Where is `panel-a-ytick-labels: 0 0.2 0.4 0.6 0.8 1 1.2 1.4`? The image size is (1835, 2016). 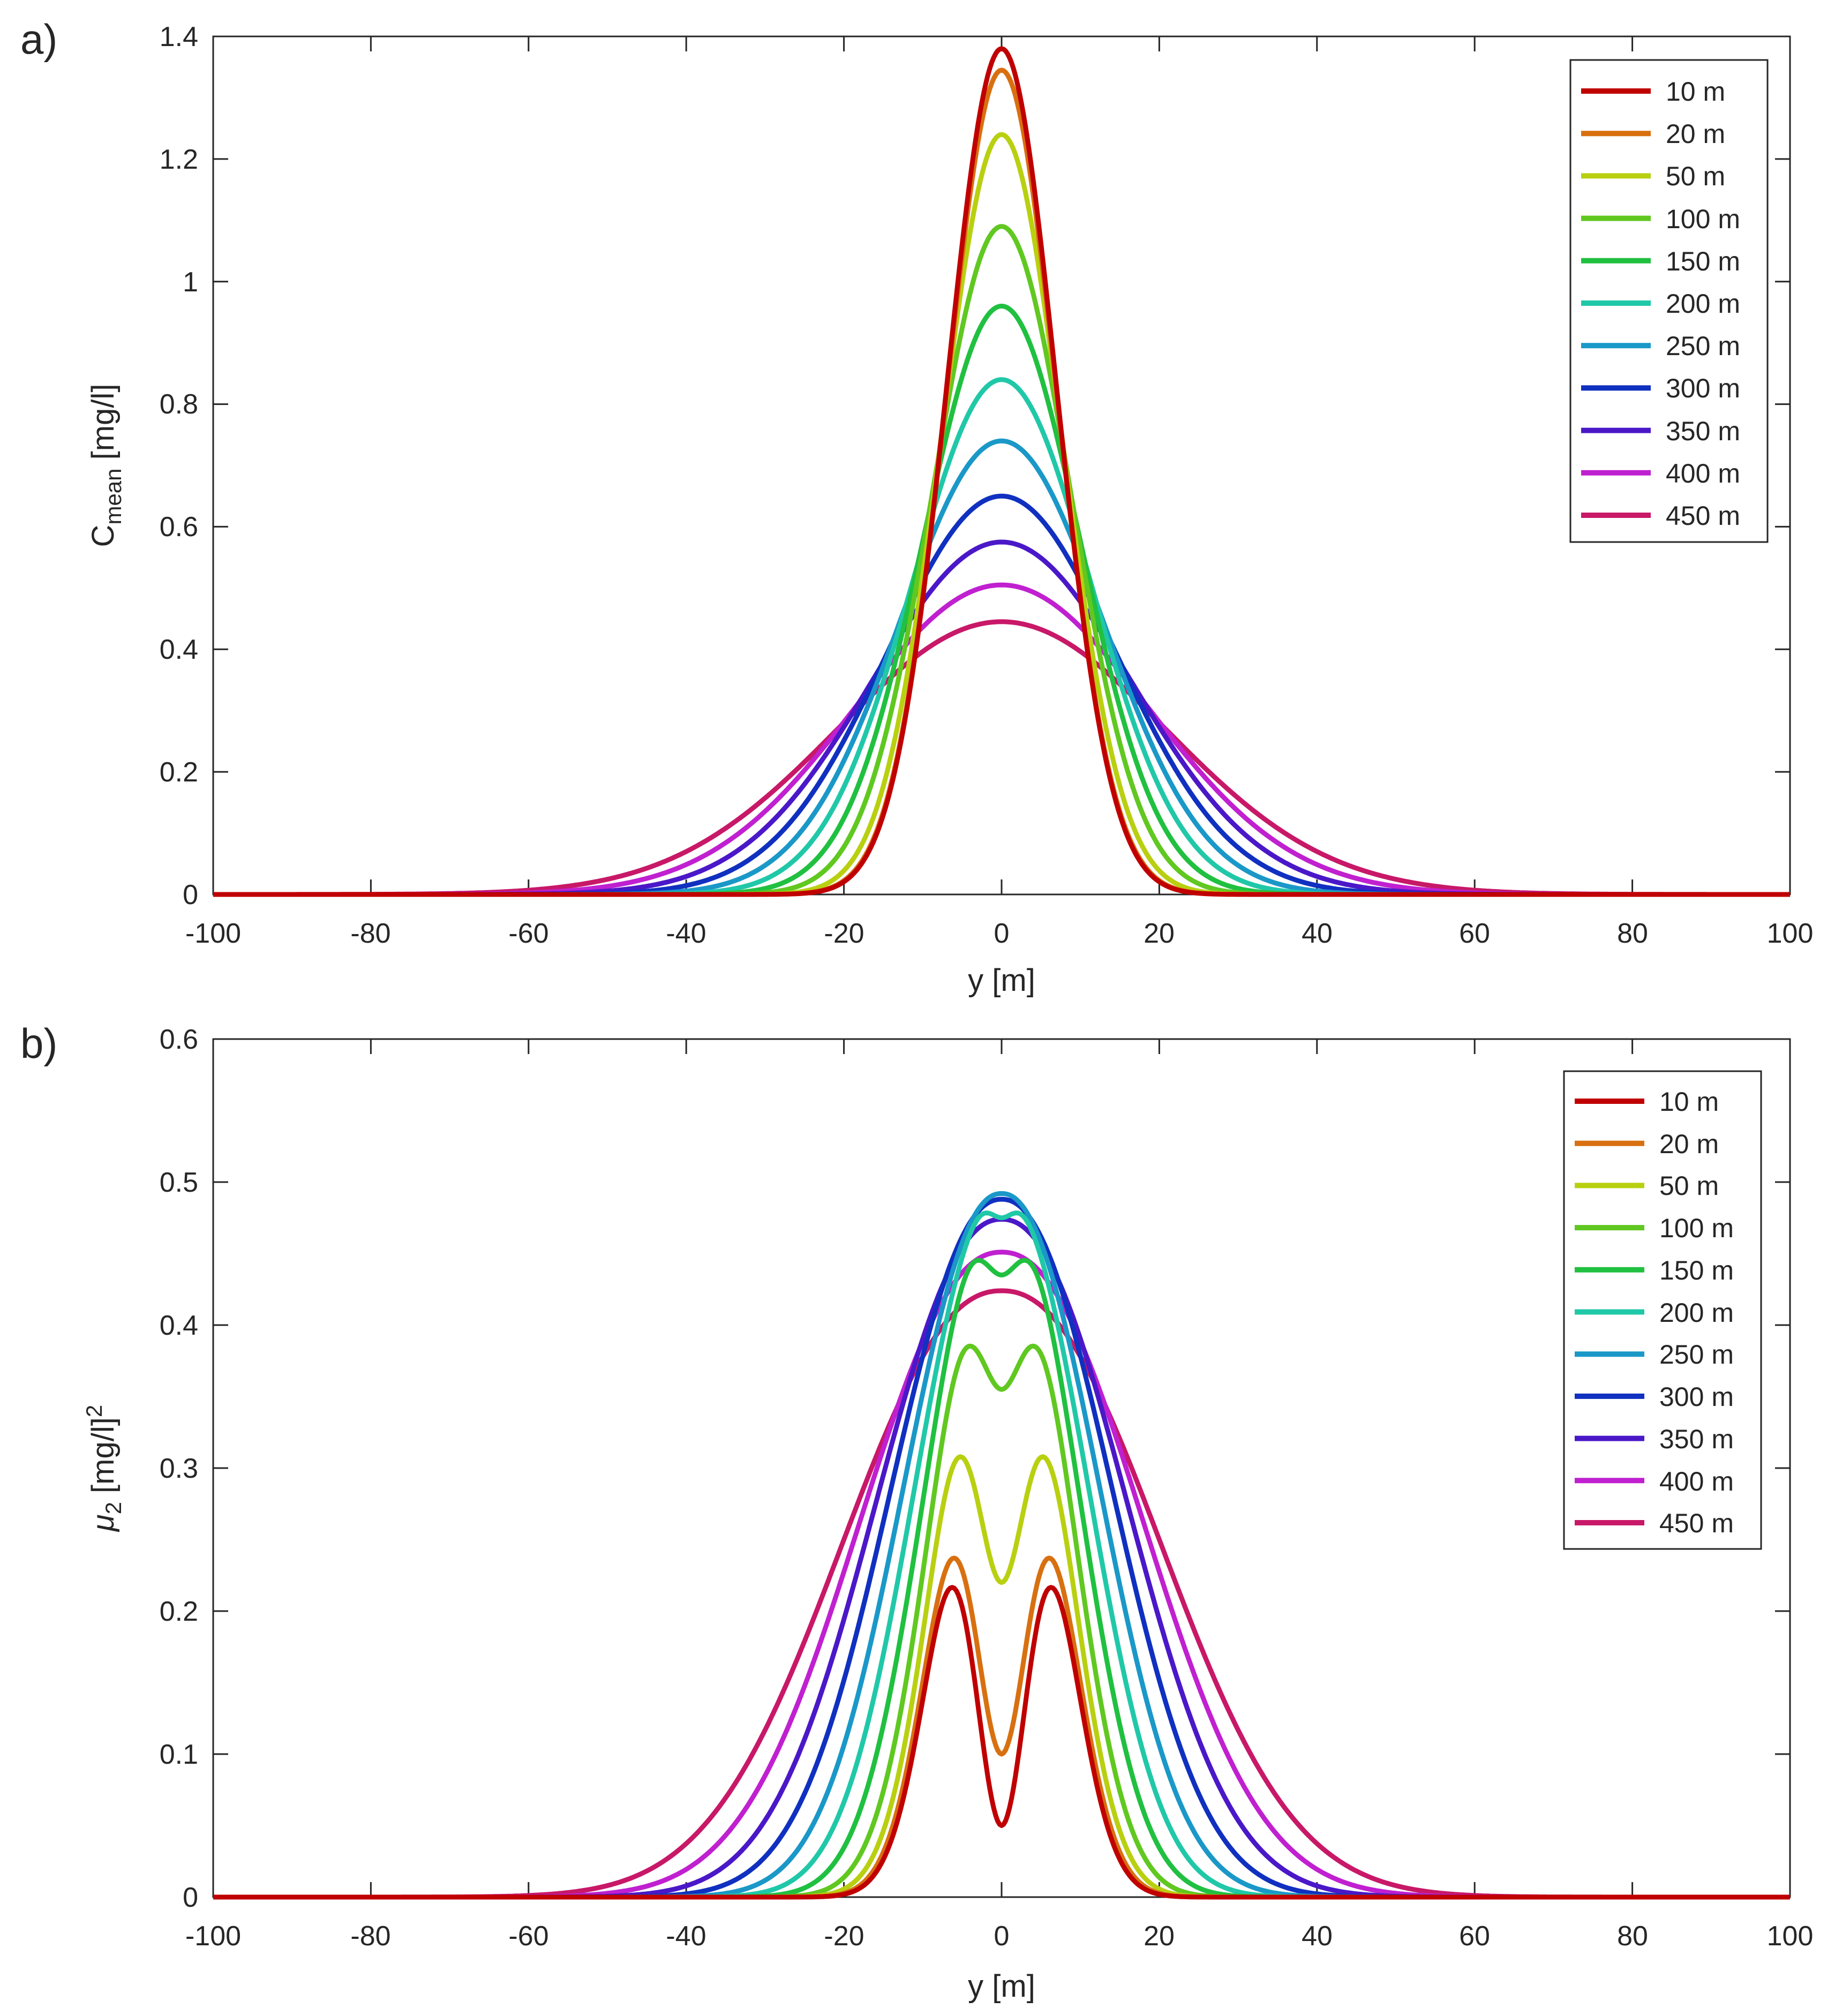
panel-a-ytick-labels: 0 0.2 0.4 0.6 0.8 1 1.2 1.4 is located at coordinates (179, 466).